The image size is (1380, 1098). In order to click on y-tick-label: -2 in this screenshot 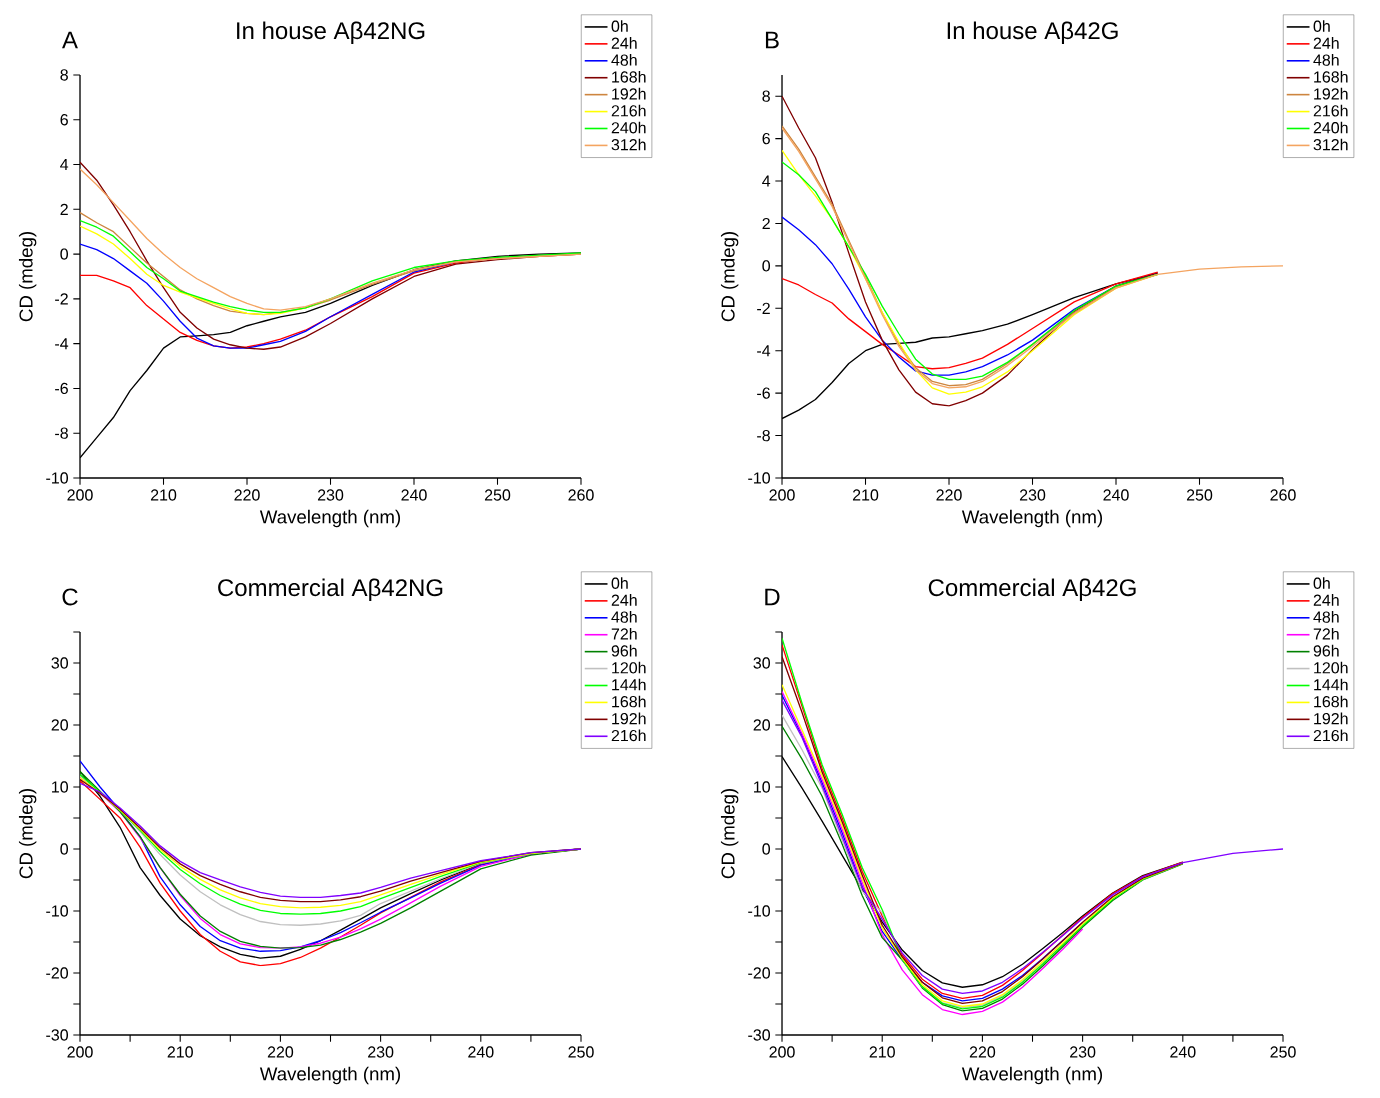, I will do `click(763, 308)`.